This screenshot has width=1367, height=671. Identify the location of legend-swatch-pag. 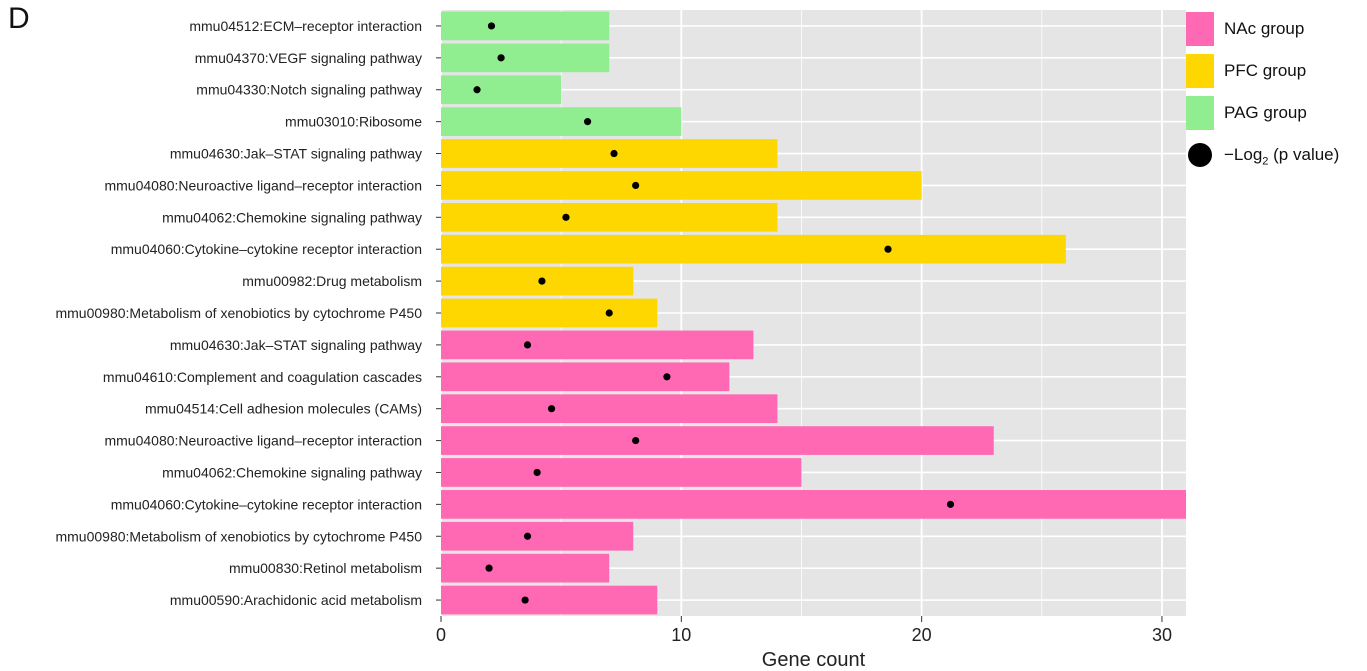
(1200, 113).